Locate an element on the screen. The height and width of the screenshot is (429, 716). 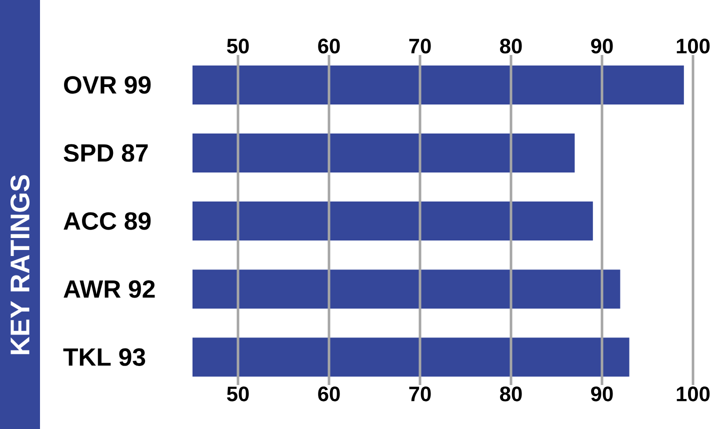
y-tick-label: ACC 89 is located at coordinates (107, 221).